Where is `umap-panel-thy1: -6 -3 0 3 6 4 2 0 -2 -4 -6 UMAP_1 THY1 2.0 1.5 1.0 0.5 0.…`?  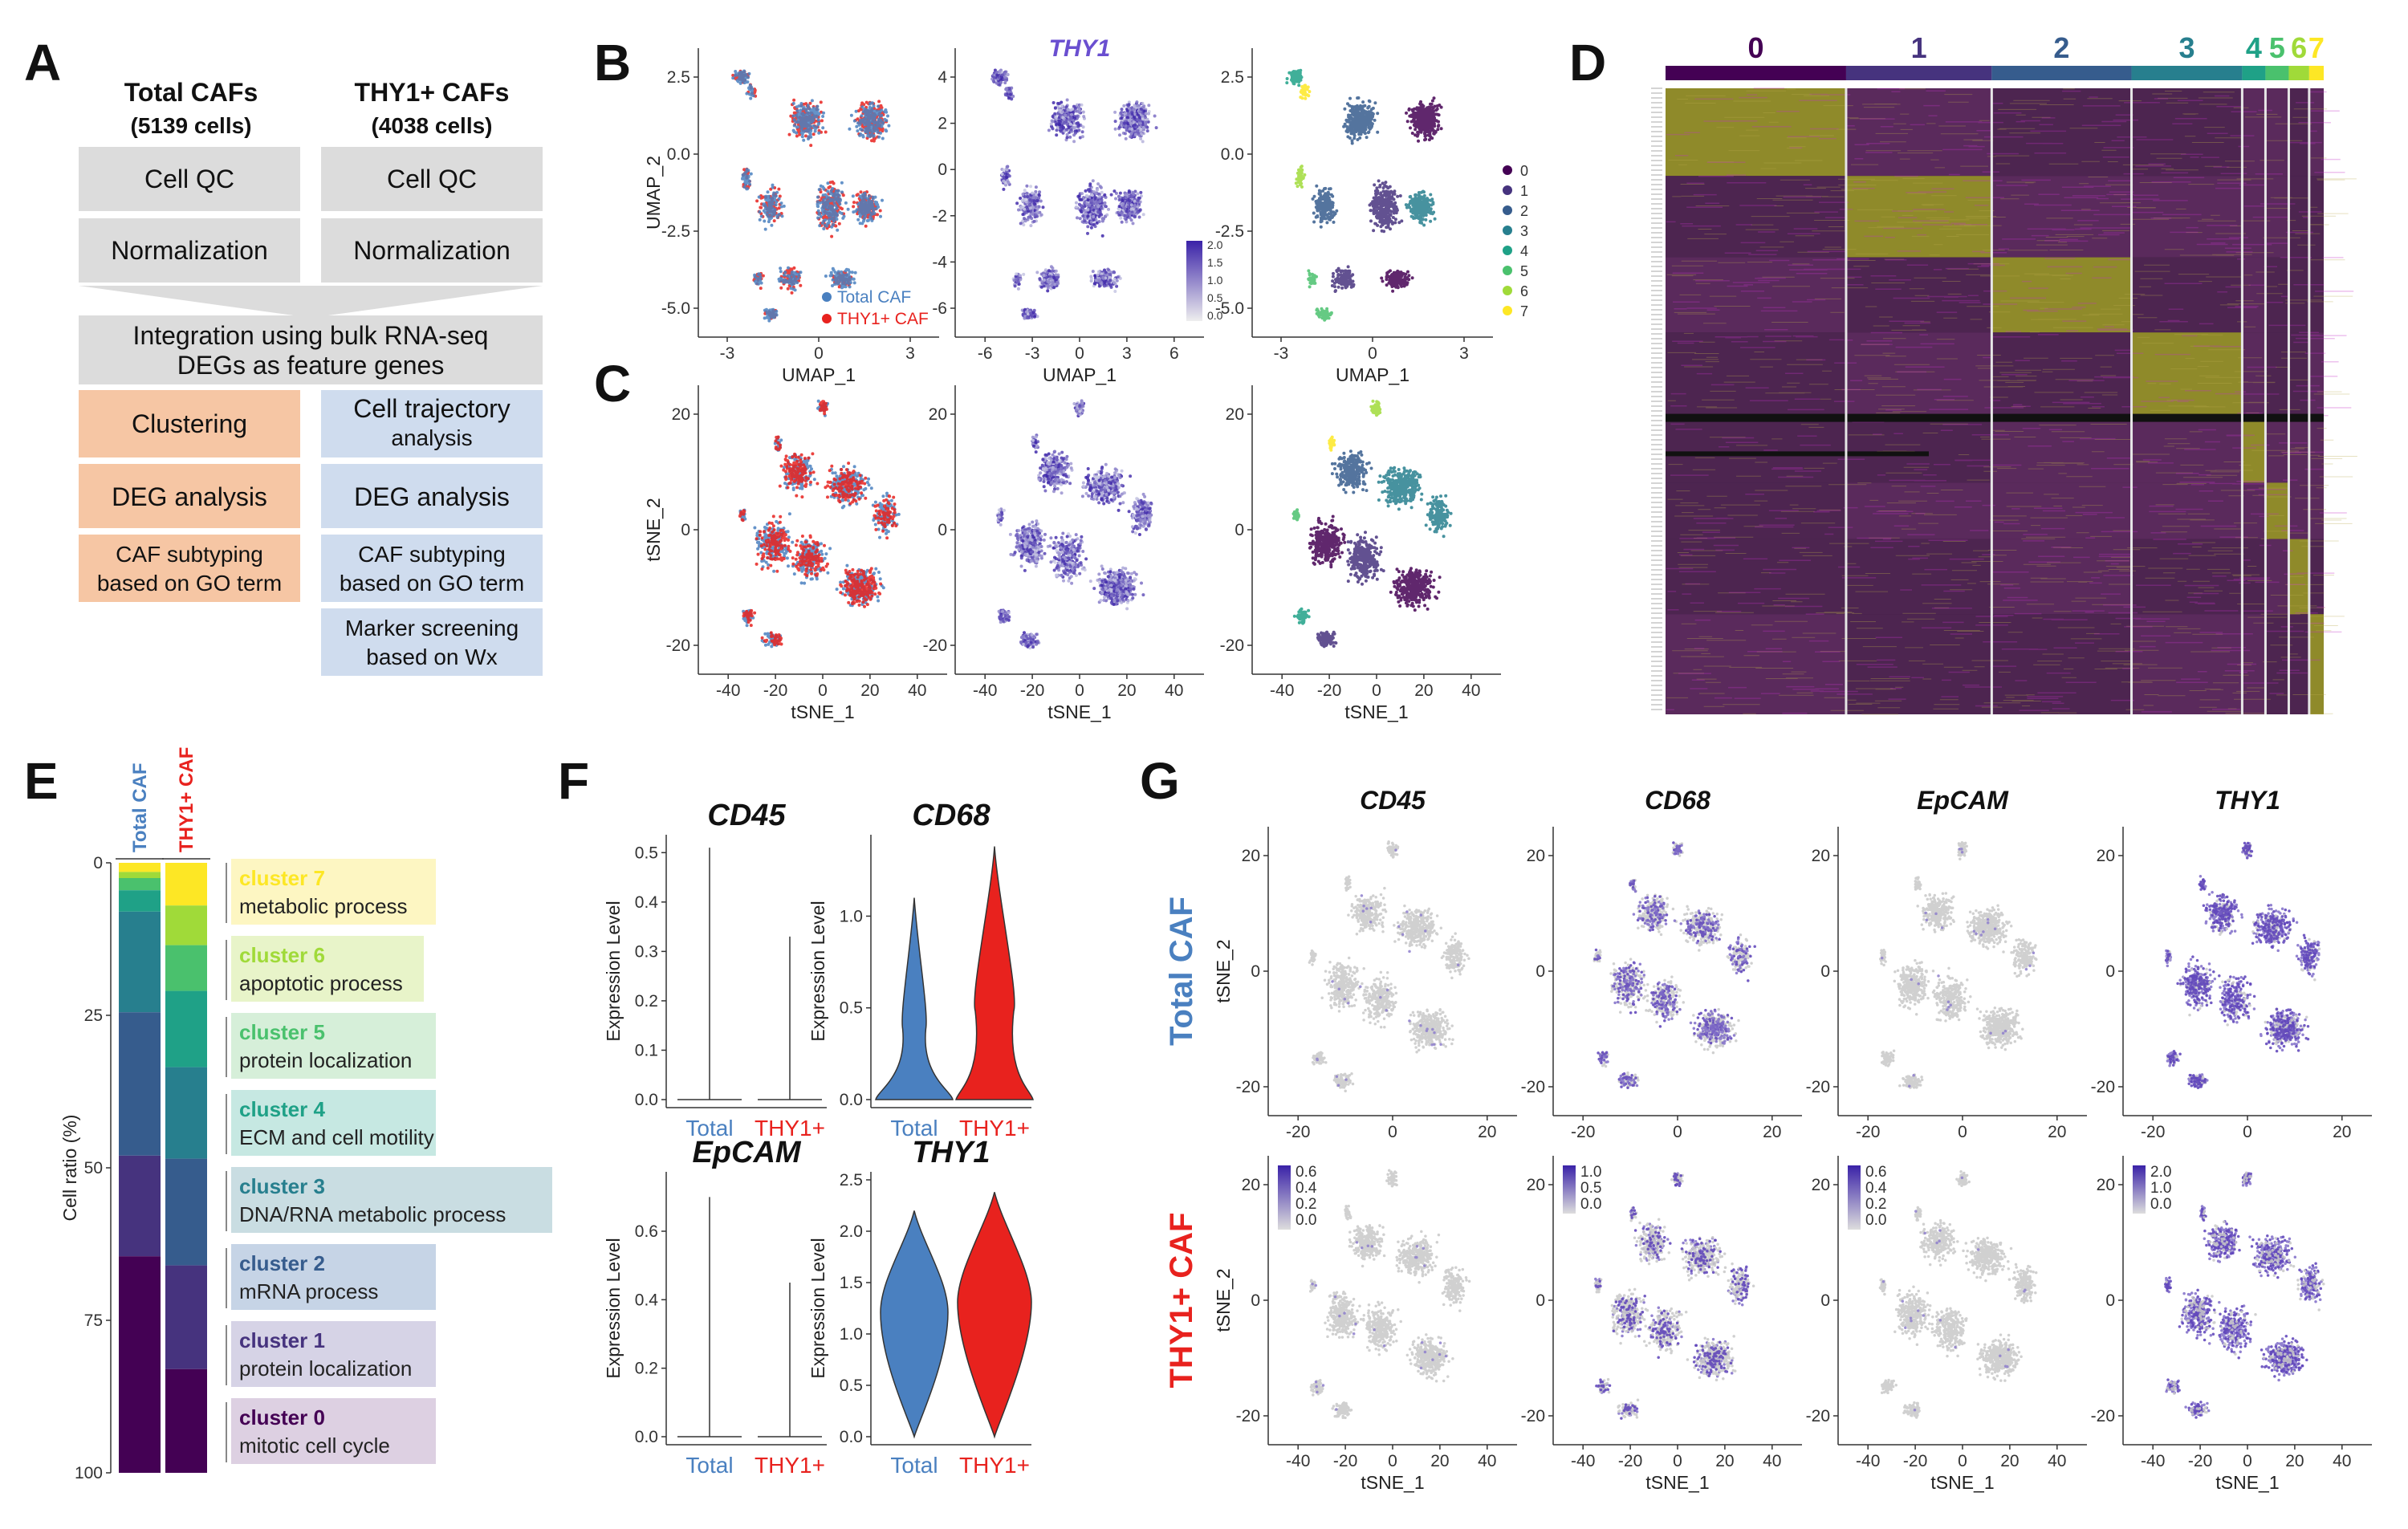 umap-panel-thy1: -6 -3 0 3 6 4 2 0 -2 -4 -6 UMAP_1 THY1 2.0 1.5 1.0 0.5 0.… is located at coordinates (1077, 210).